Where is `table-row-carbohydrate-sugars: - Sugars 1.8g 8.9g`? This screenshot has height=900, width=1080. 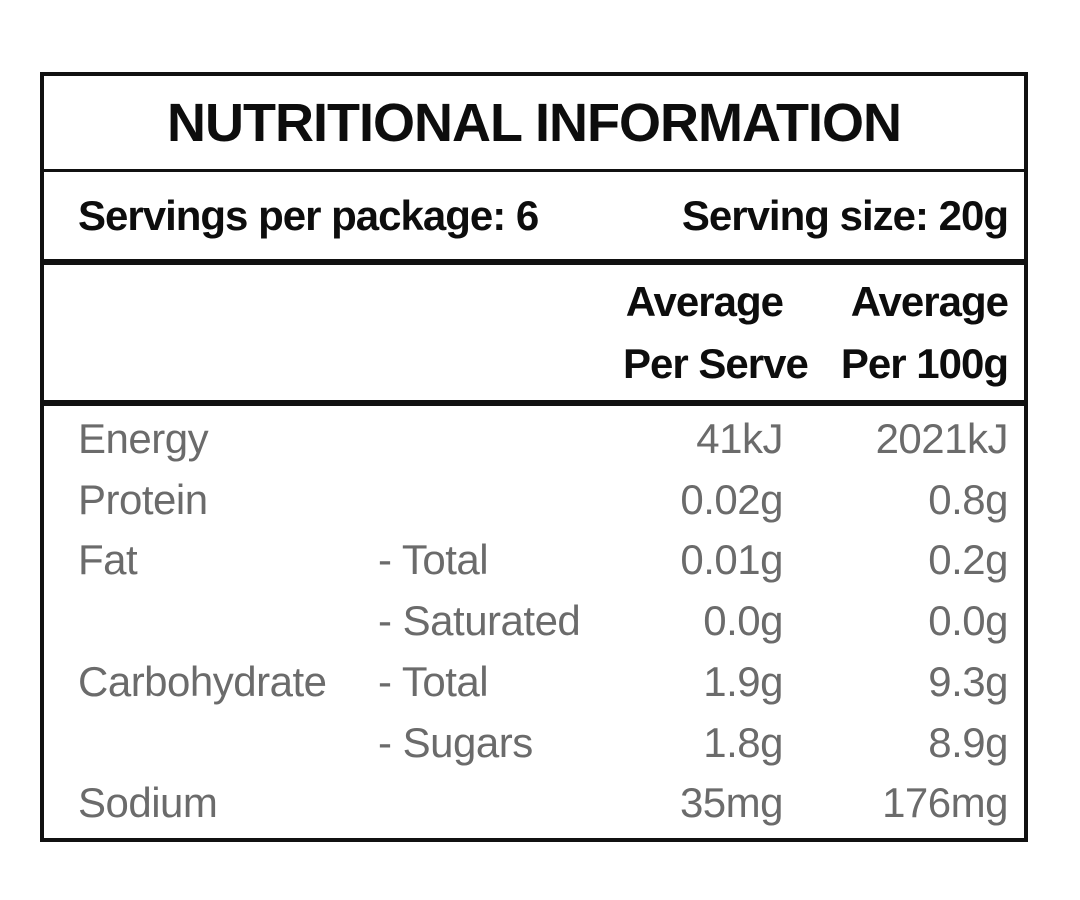
table-row-carbohydrate-sugars: - Sugars 1.8g 8.9g is located at coordinates (534, 743).